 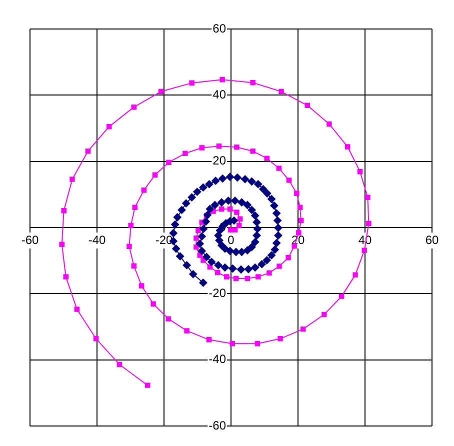 What do you see at coordinates (219, 94) in the screenshot?
I see `y-tick-label: 40` at bounding box center [219, 94].